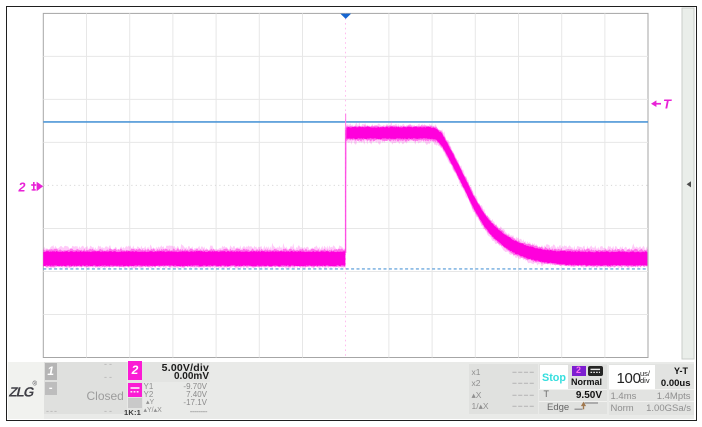 The image size is (702, 427). What do you see at coordinates (667, 104) in the screenshot?
I see `svg-text: T` at bounding box center [667, 104].